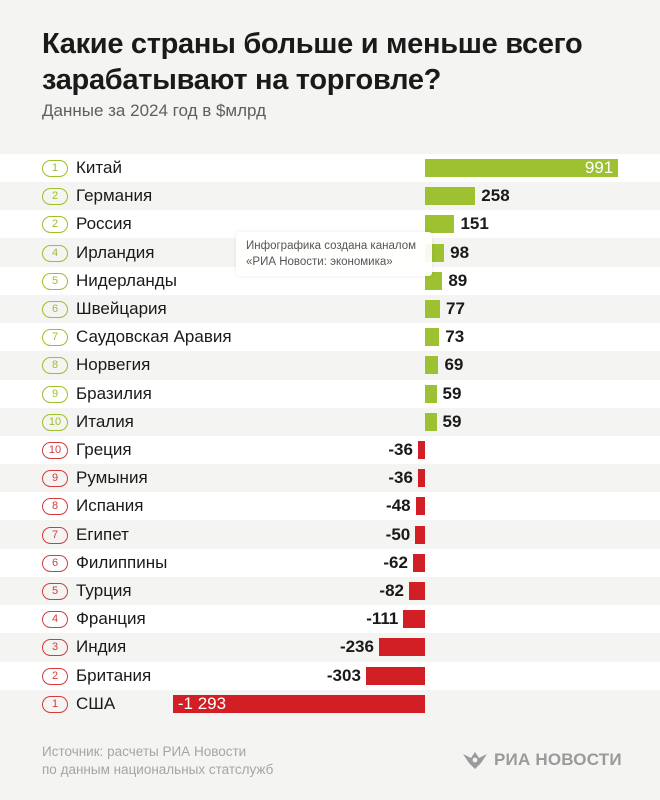 The width and height of the screenshot is (660, 800). Describe the element at coordinates (330, 196) in the screenshot. I see `chart-row: 2 Германия 258` at that location.